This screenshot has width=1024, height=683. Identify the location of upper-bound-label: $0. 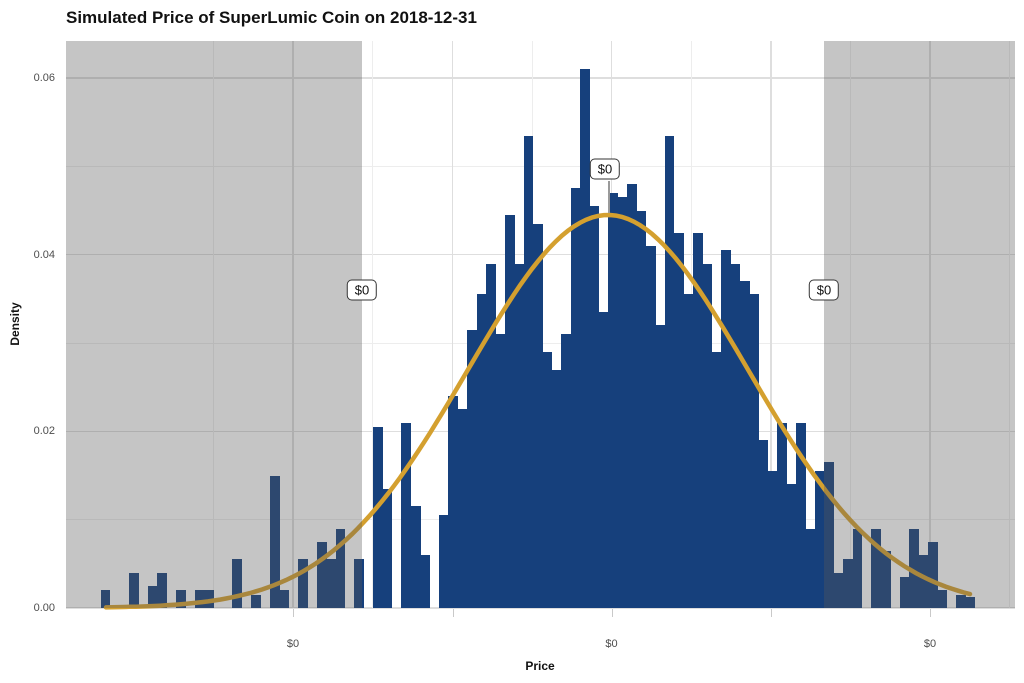
(824, 290).